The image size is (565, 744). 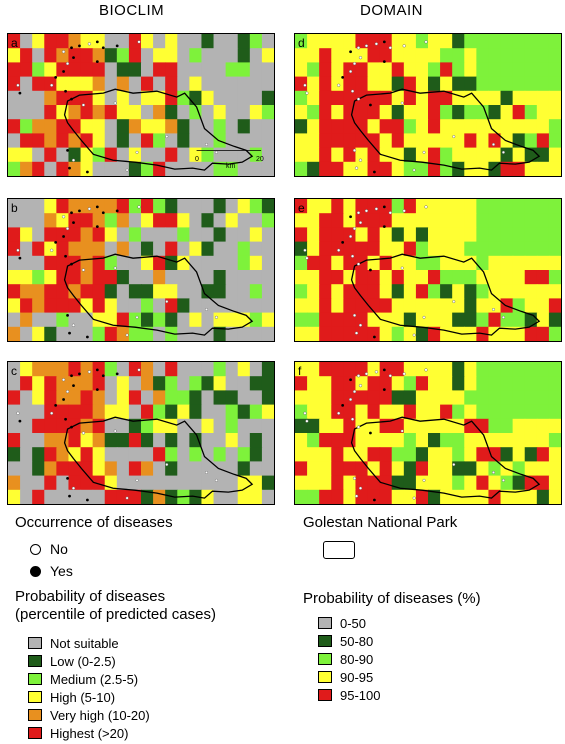 What do you see at coordinates (339, 550) in the screenshot?
I see `park-boundary-icon` at bounding box center [339, 550].